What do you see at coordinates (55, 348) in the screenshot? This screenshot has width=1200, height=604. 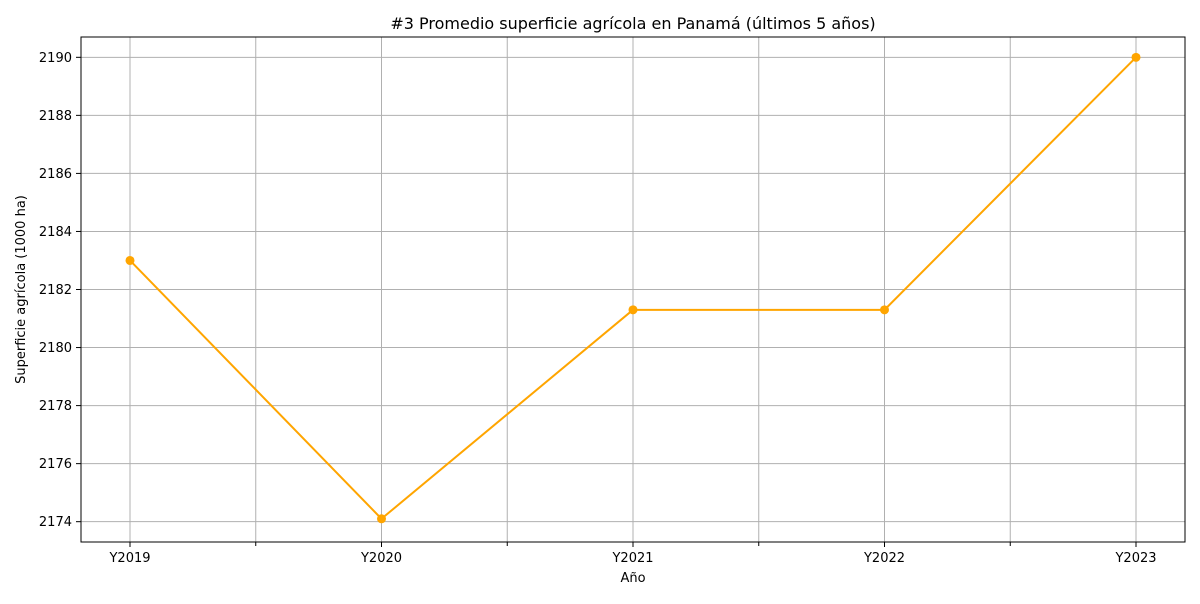 I see `y-tick-label: 2180` at bounding box center [55, 348].